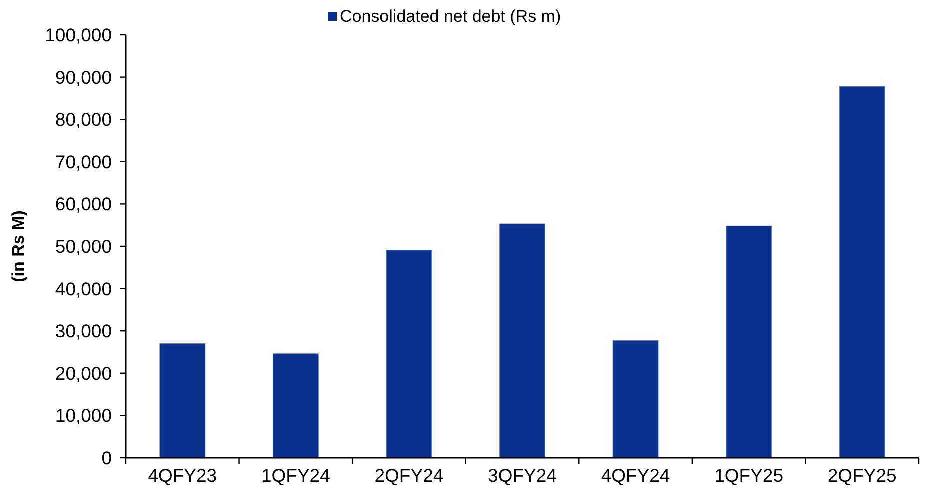  What do you see at coordinates (83, 119) in the screenshot?
I see `y-tick-label: 80,000` at bounding box center [83, 119].